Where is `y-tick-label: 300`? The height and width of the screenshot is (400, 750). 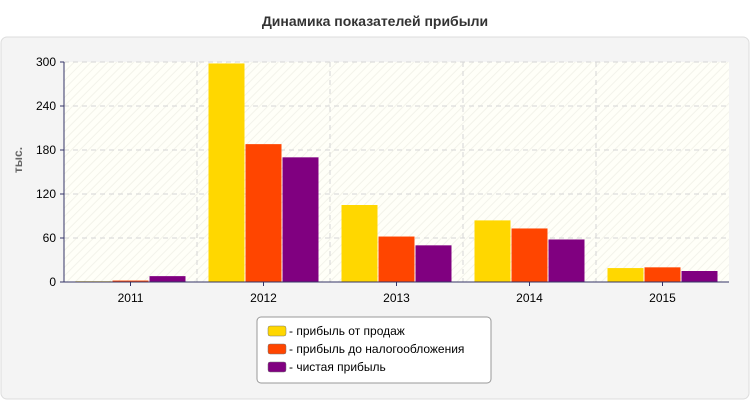 y-tick-label: 300 is located at coordinates (46, 62).